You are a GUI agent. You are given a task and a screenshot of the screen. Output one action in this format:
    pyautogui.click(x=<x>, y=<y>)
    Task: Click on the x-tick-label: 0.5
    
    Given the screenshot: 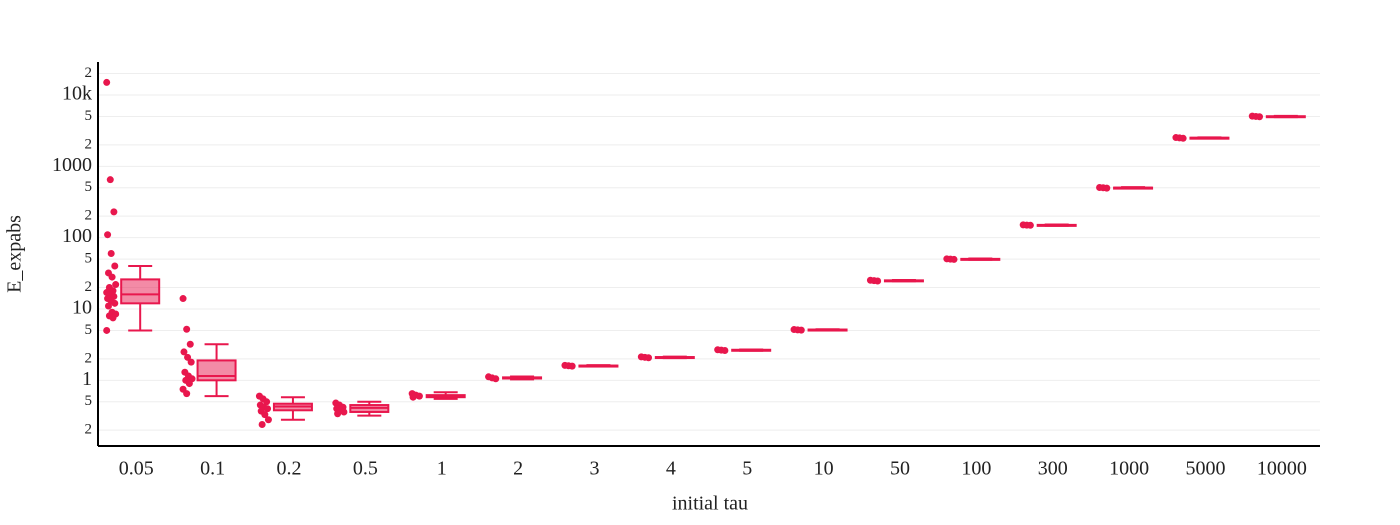 What is the action you would take?
    pyautogui.click(x=365, y=469)
    